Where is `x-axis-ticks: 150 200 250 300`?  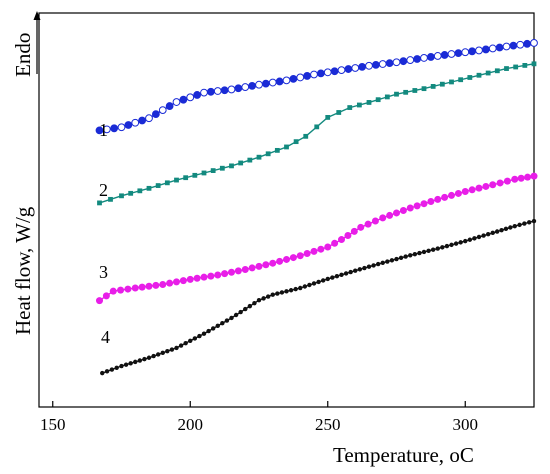 x-axis-ticks: 150 200 250 300 is located at coordinates (259, 417).